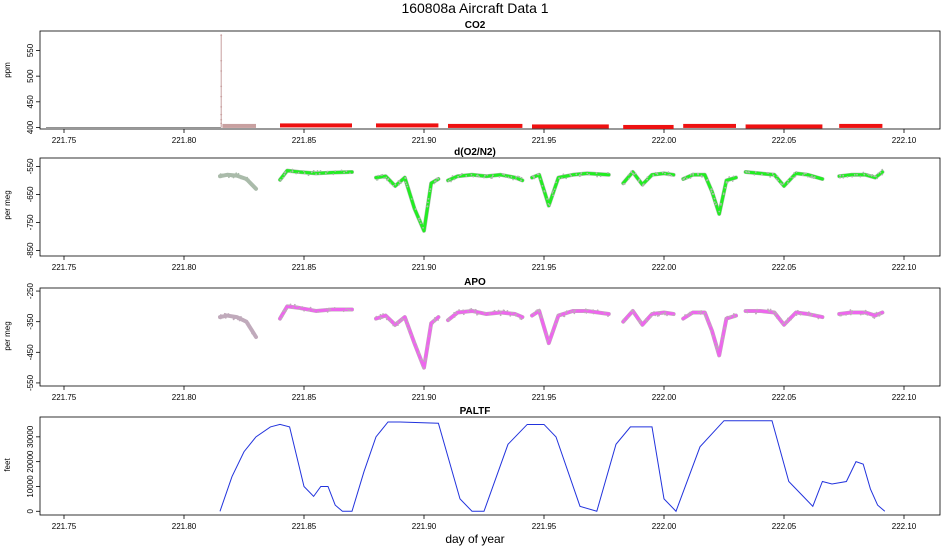 This screenshot has height=550, width=950. I want to click on x-tick-label: 221.80, so click(184, 140).